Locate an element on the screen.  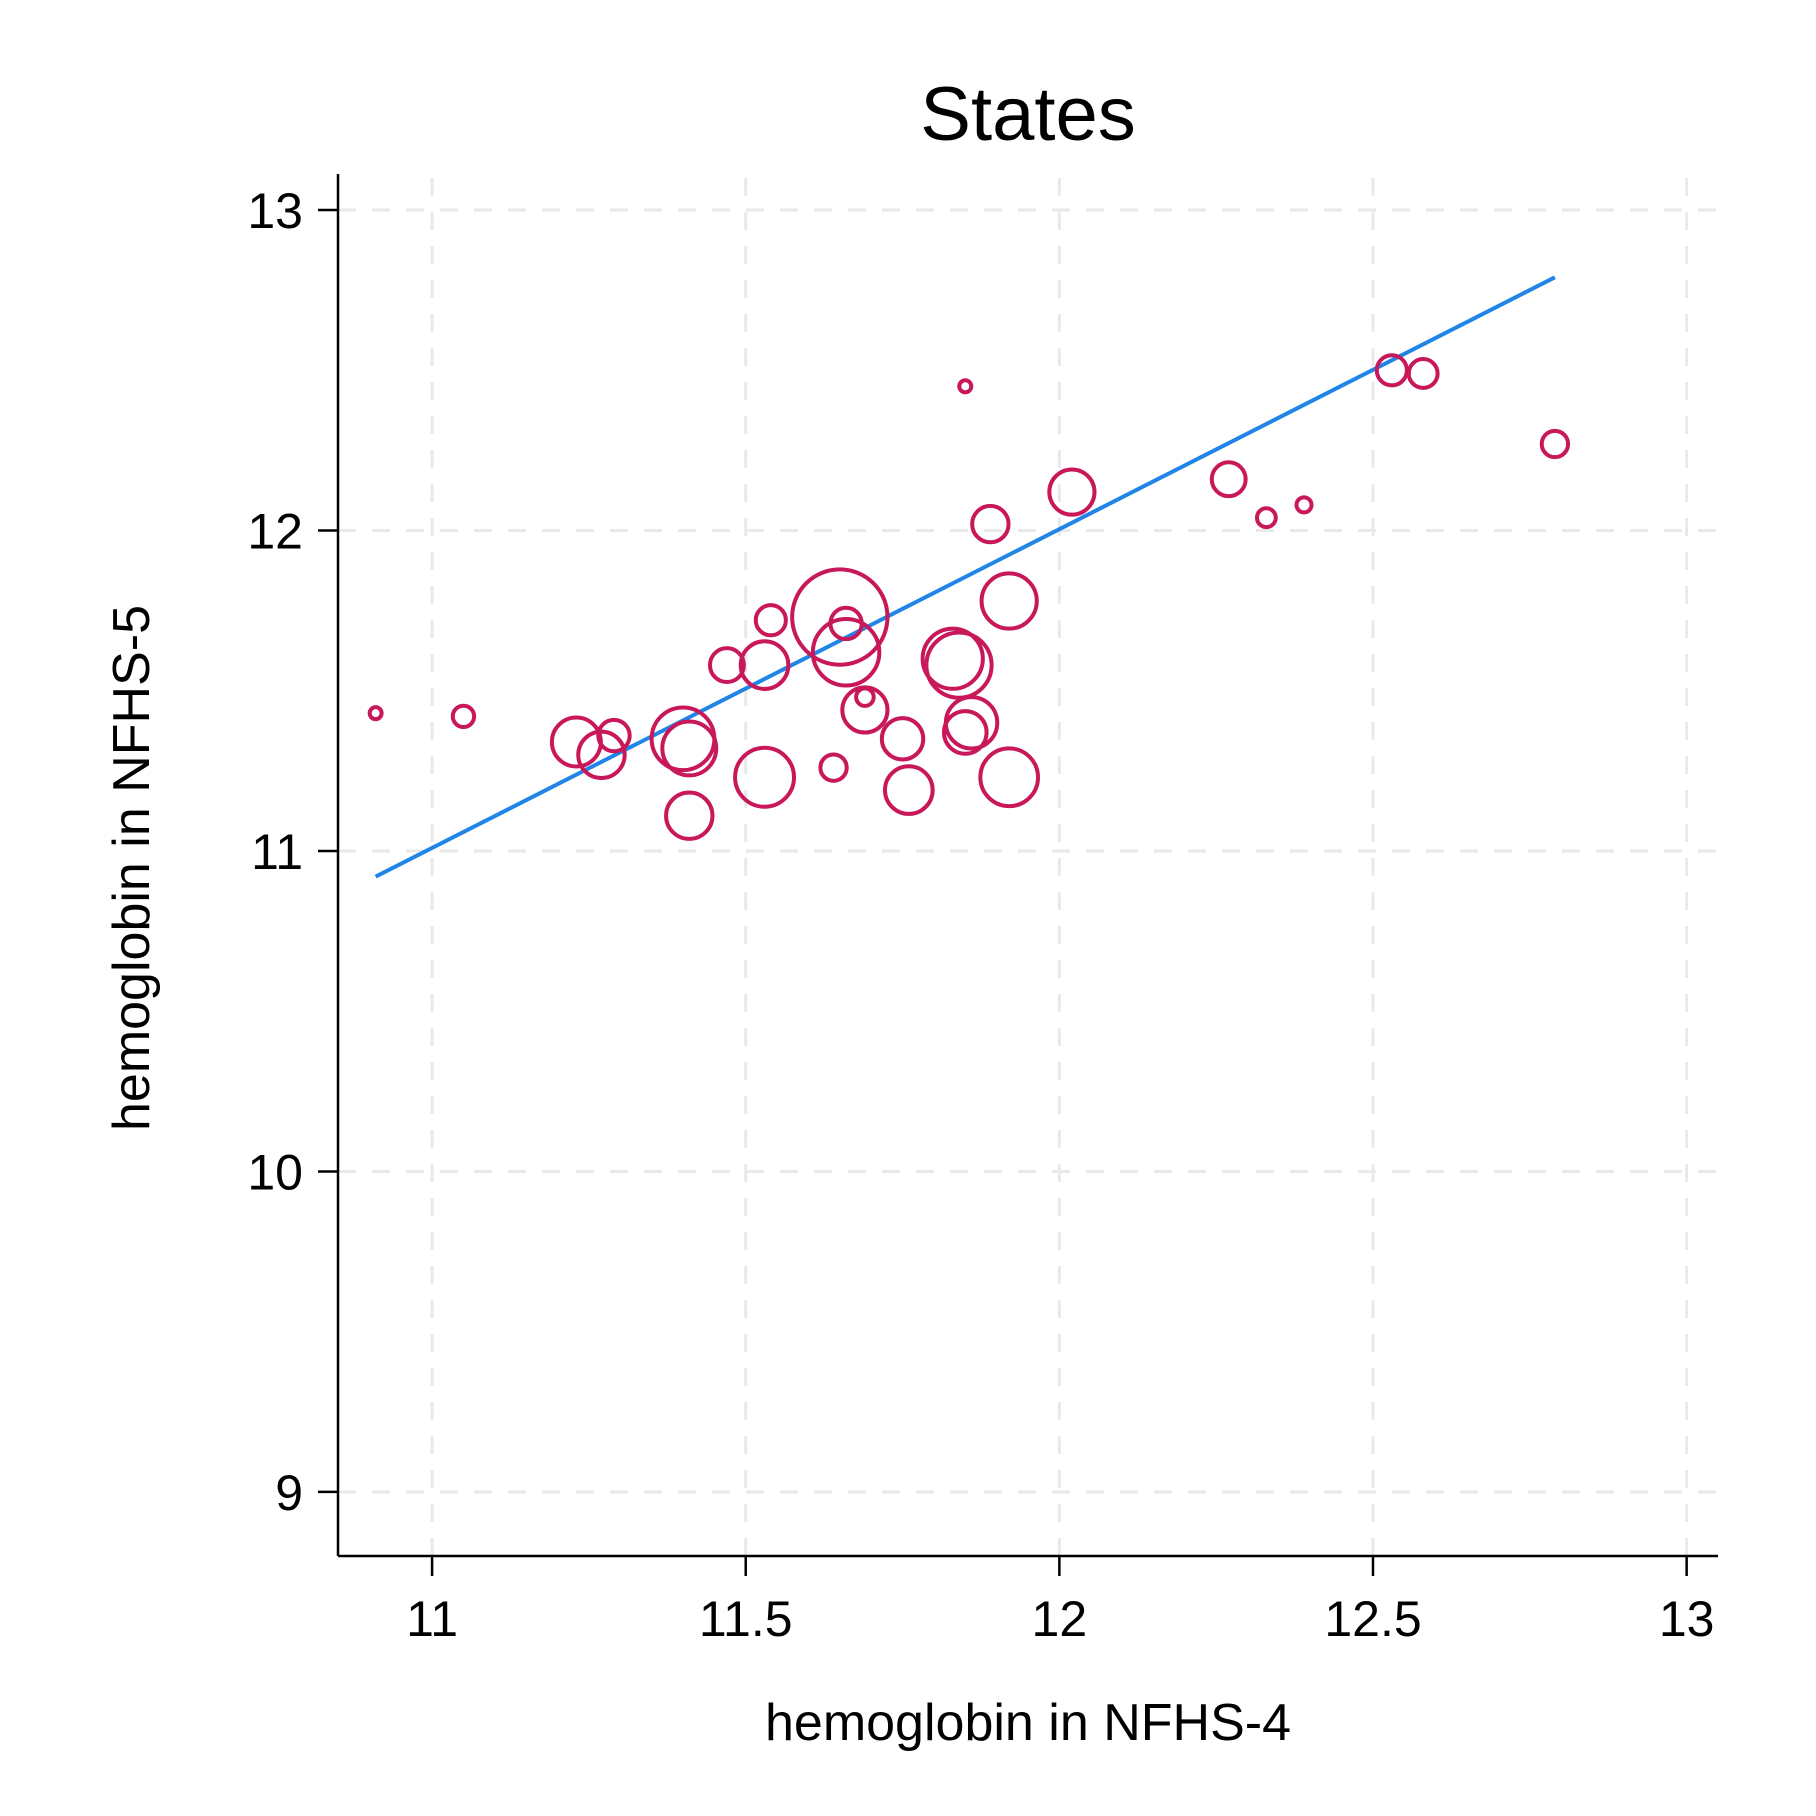
y-tick-label: 11 is located at coordinates (277, 852).